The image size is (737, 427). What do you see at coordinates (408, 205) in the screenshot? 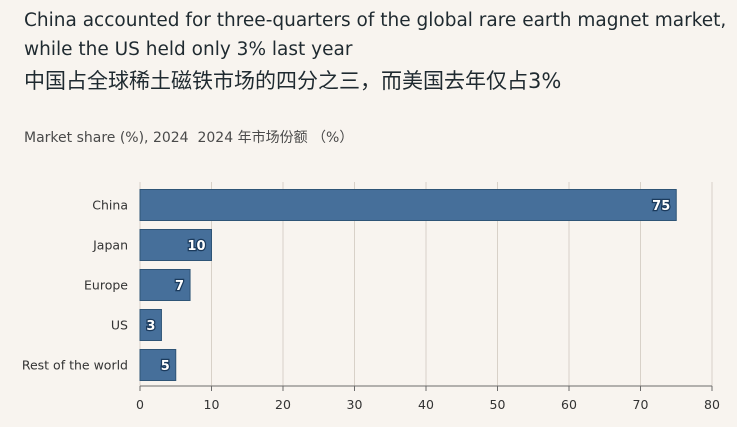
I see `bar-china` at bounding box center [408, 205].